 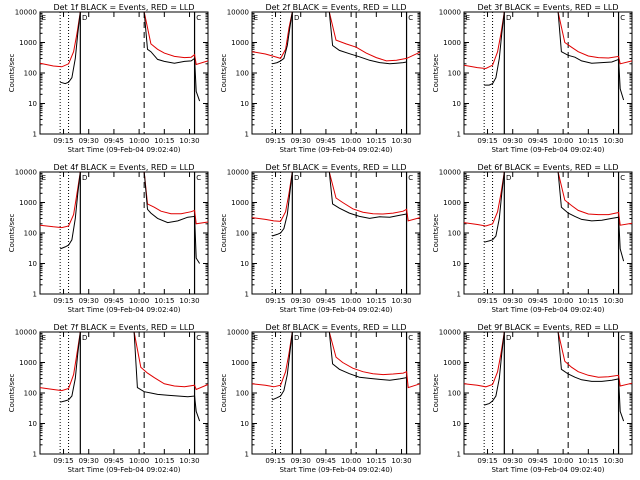 What do you see at coordinates (123, 327) in the screenshot?
I see `chart-title: Det 7f BLACK = Events, RED = LLD` at bounding box center [123, 327].